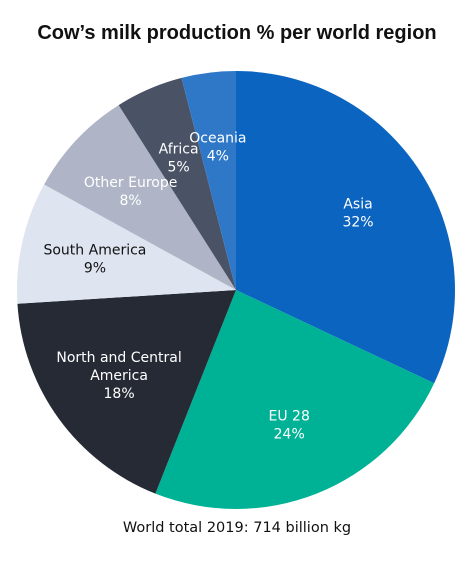  What do you see at coordinates (178, 167) in the screenshot?
I see `slice-percent: 5%` at bounding box center [178, 167].